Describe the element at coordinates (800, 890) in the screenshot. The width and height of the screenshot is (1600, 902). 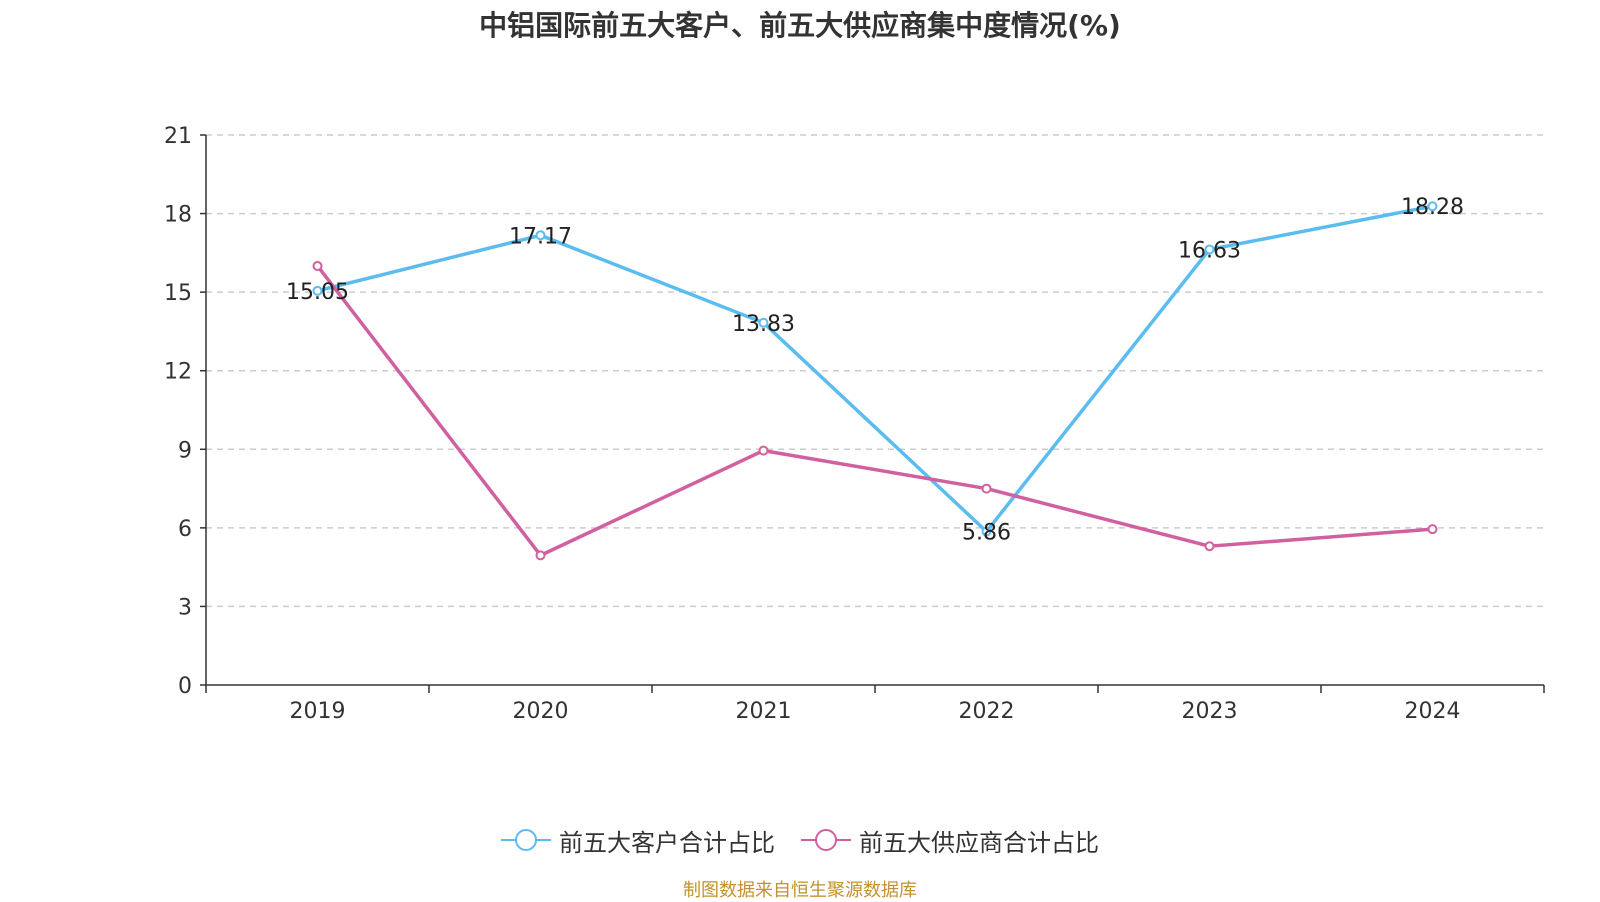
I see `source-note: 制图数据来自恒生聚源数据库` at that location.